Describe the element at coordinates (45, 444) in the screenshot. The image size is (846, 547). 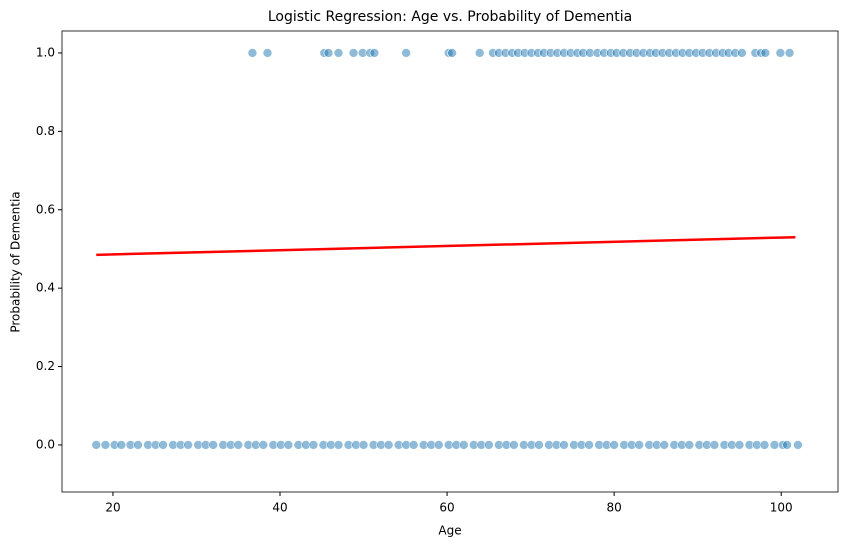
I see `y-tick-label: 0.0` at that location.